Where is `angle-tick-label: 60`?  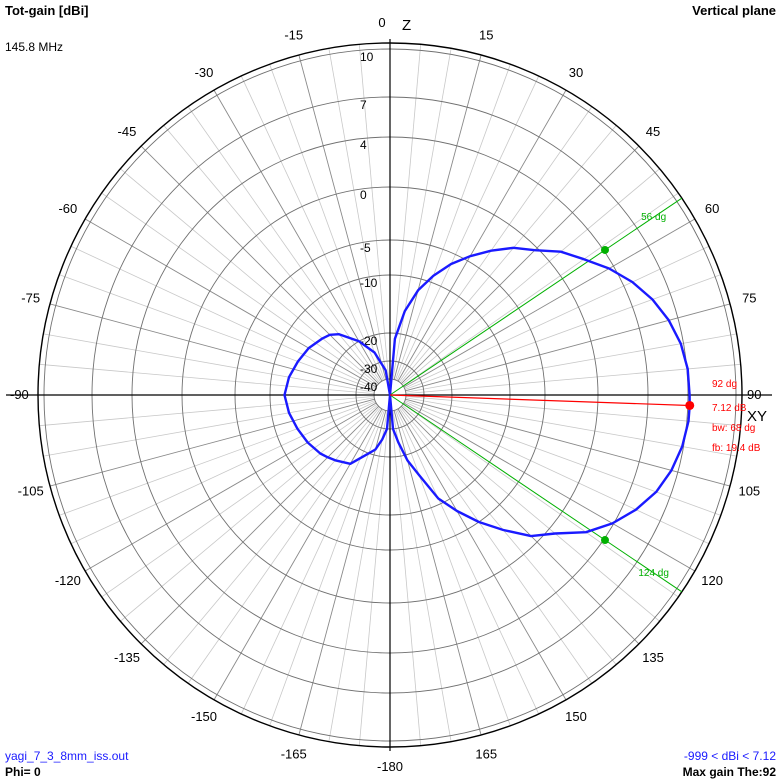
angle-tick-label: 60 is located at coordinates (712, 208).